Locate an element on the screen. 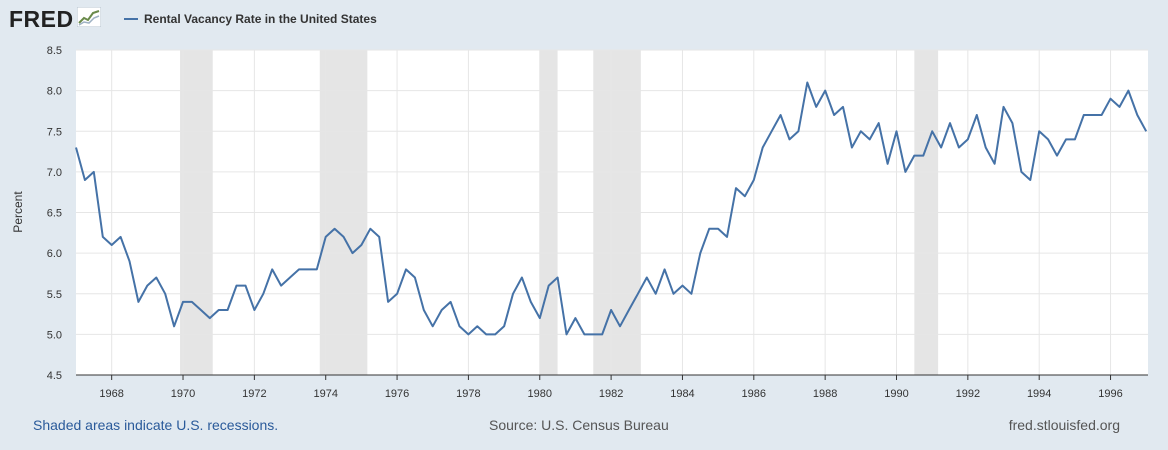  x-tick-label: 1978 is located at coordinates (468, 394).